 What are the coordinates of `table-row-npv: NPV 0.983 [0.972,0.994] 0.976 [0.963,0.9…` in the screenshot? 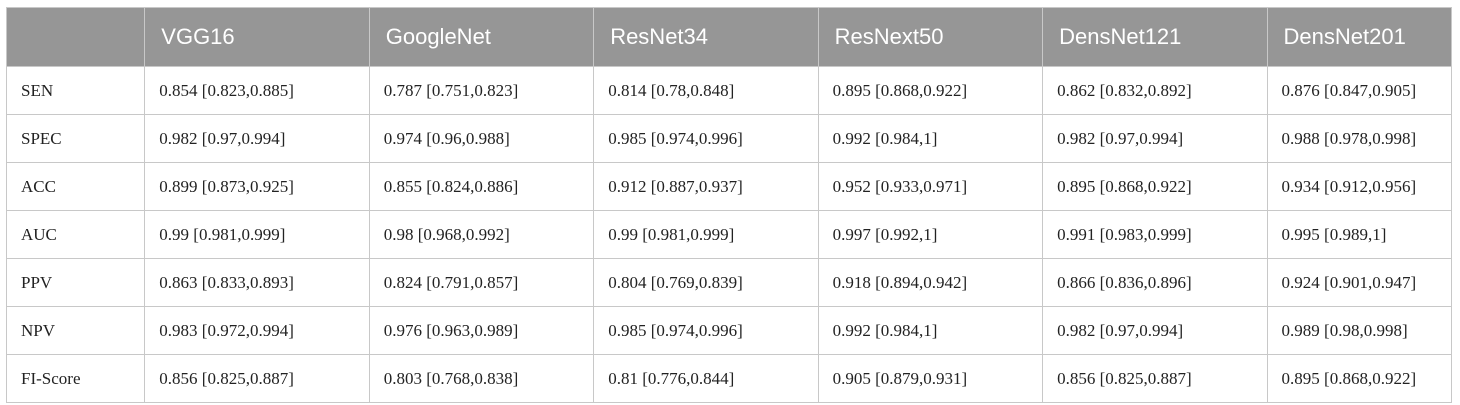 It's located at (729, 330).